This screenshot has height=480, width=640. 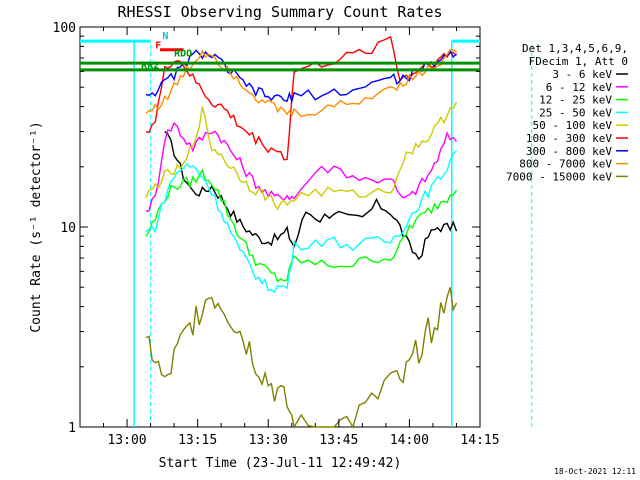 I want to click on legend-label: 50 - 100 keV, so click(x=573, y=125).